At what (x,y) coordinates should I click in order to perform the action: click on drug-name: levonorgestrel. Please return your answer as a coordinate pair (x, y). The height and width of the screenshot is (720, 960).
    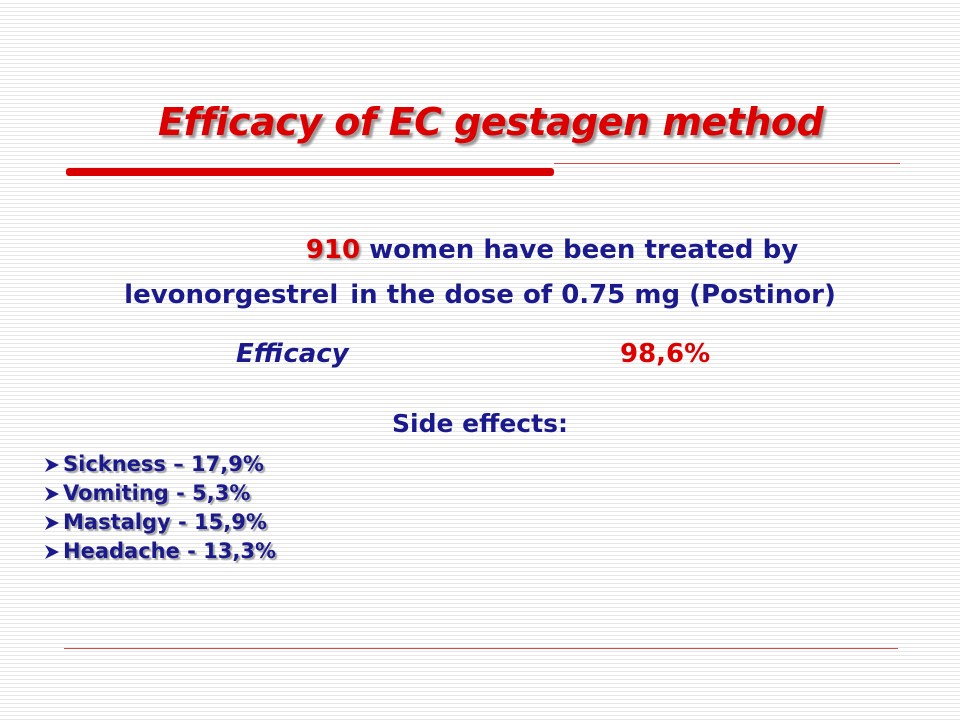
    Looking at the image, I should click on (231, 295).